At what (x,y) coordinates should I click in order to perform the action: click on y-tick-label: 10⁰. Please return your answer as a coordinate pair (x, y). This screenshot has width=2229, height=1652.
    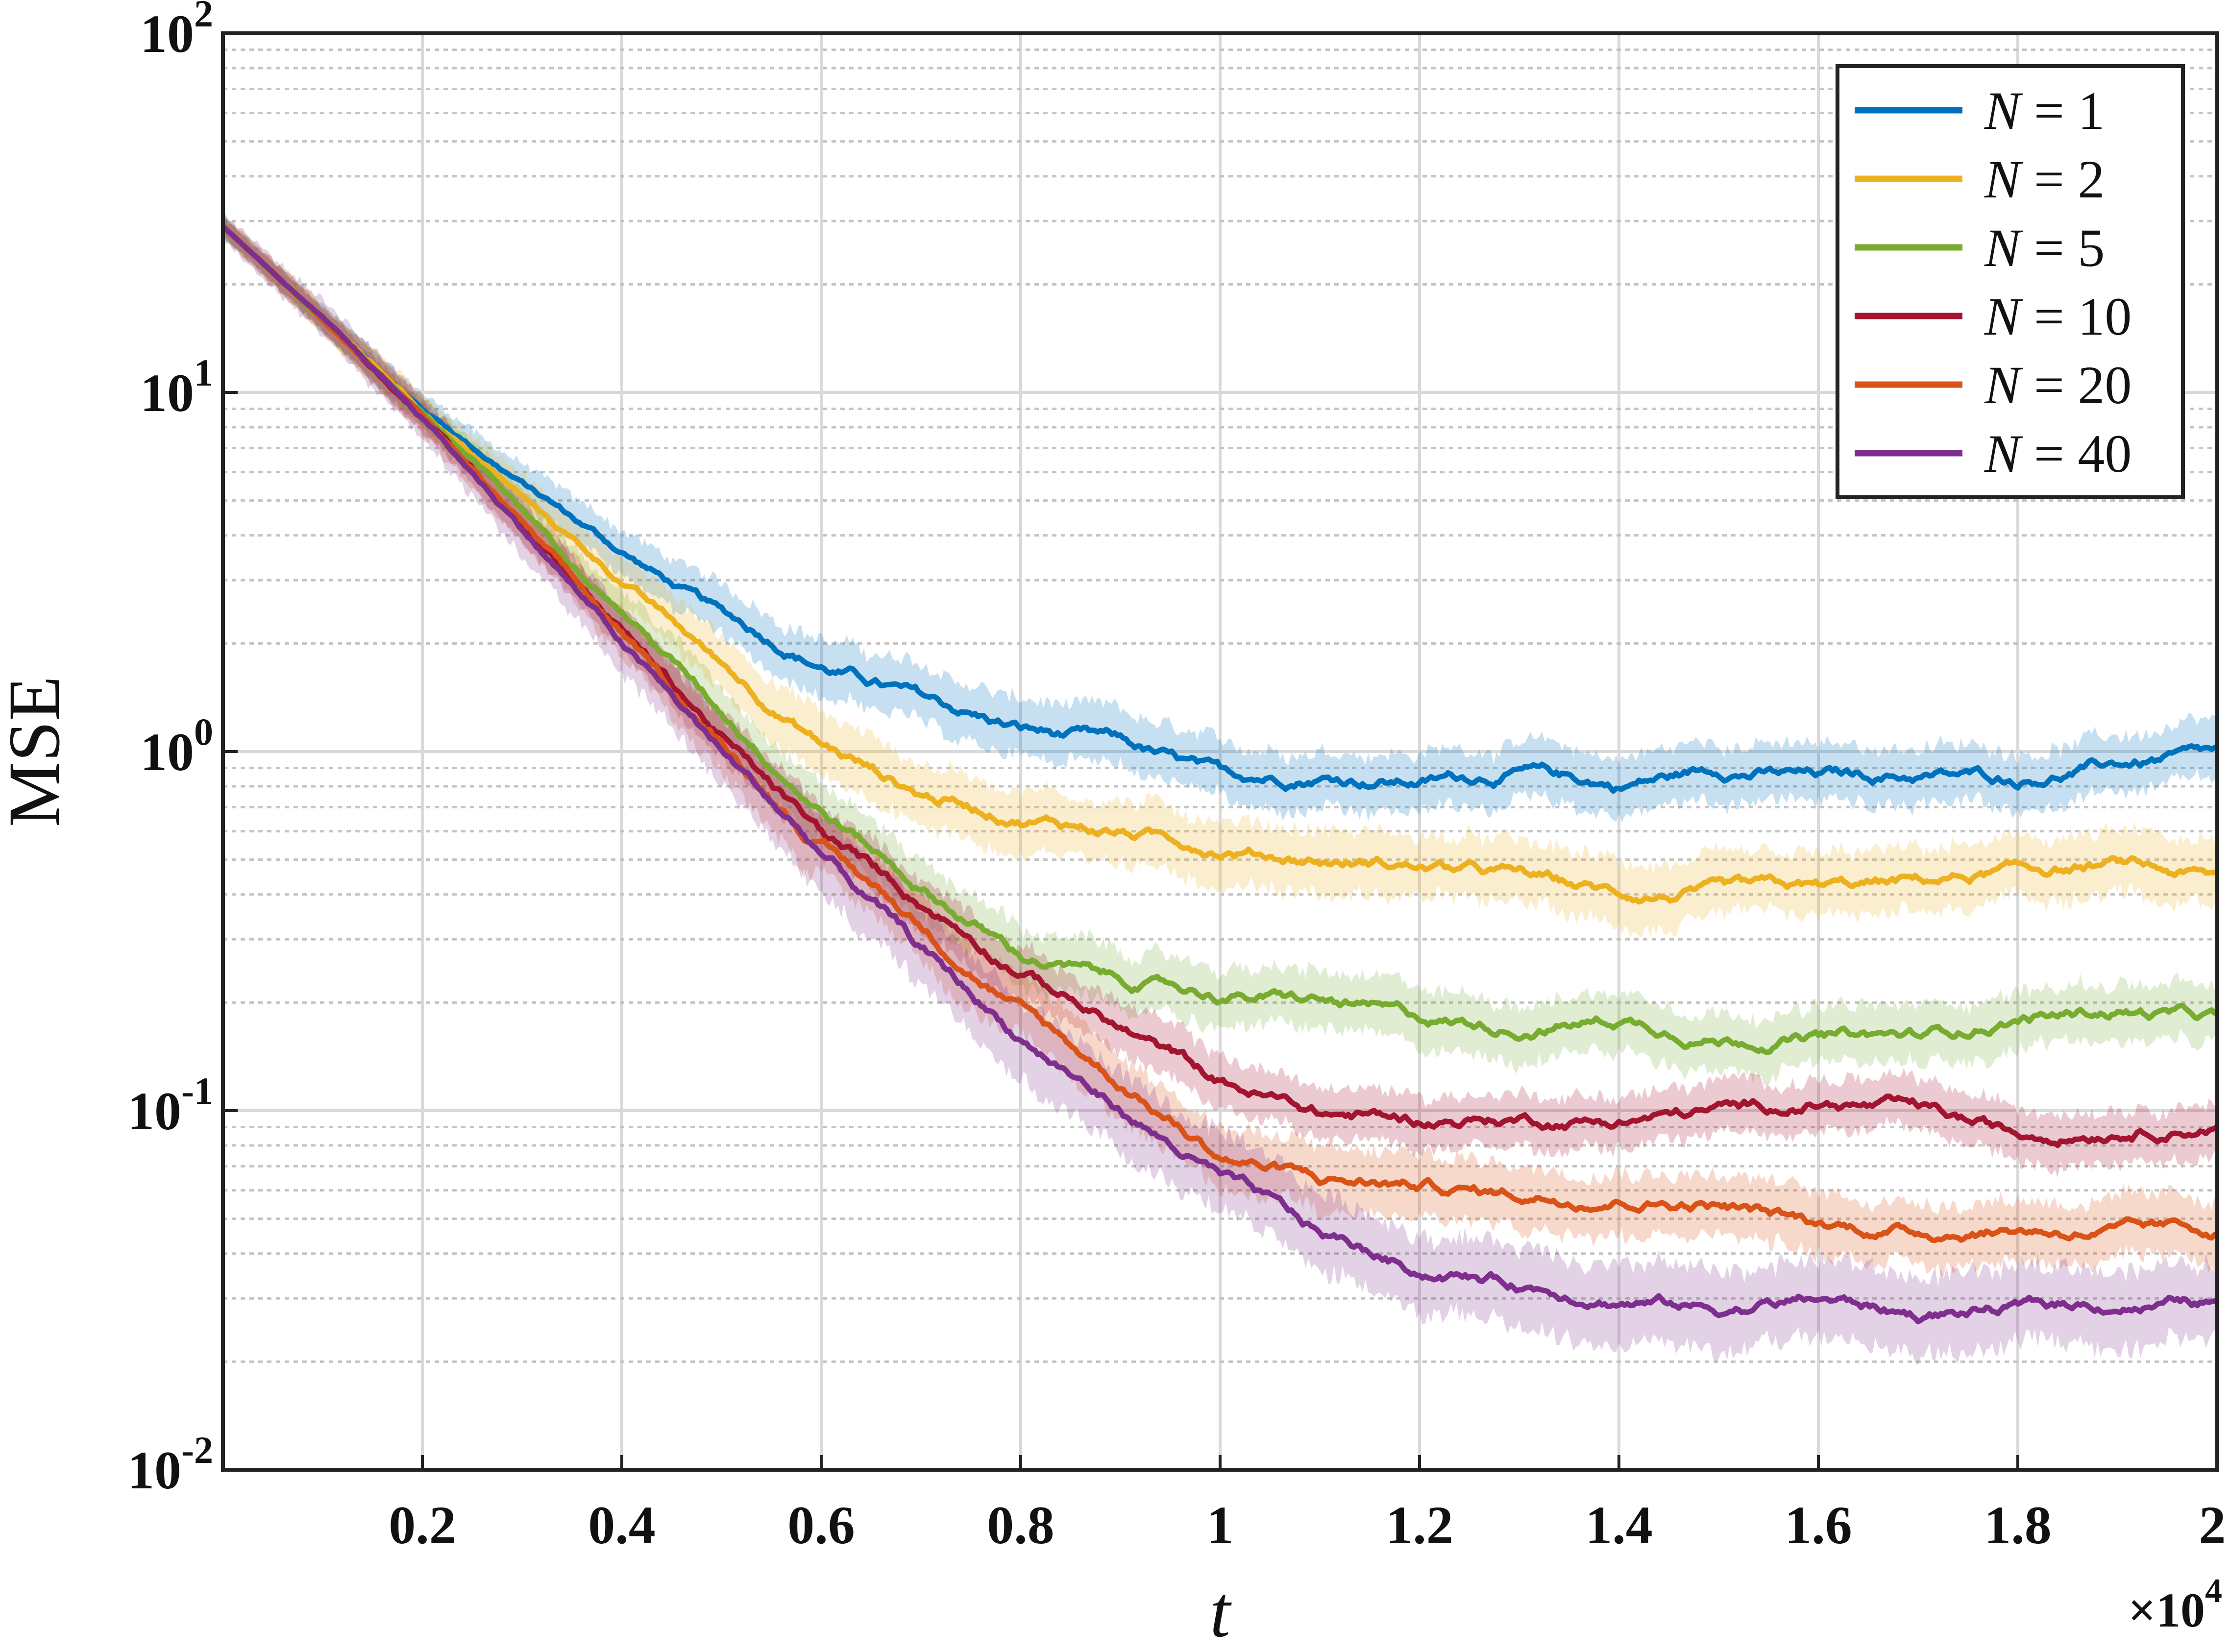
    Looking at the image, I should click on (176, 746).